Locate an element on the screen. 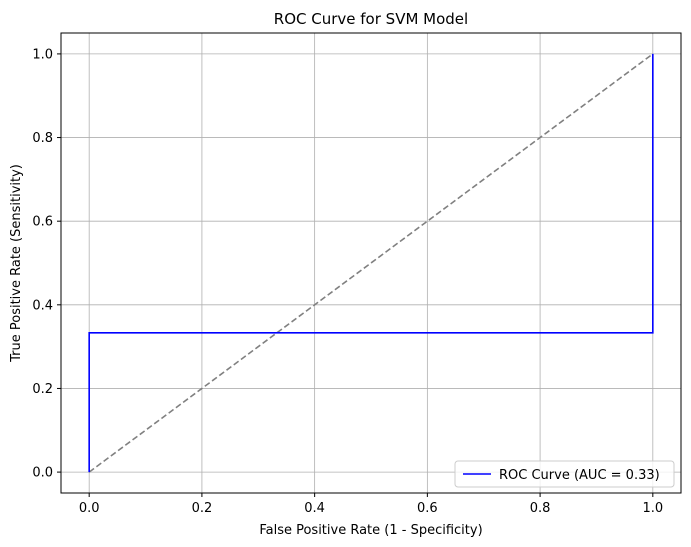 The image size is (691, 547). chart-title: ROC Curve for SVM Model is located at coordinates (371, 19).